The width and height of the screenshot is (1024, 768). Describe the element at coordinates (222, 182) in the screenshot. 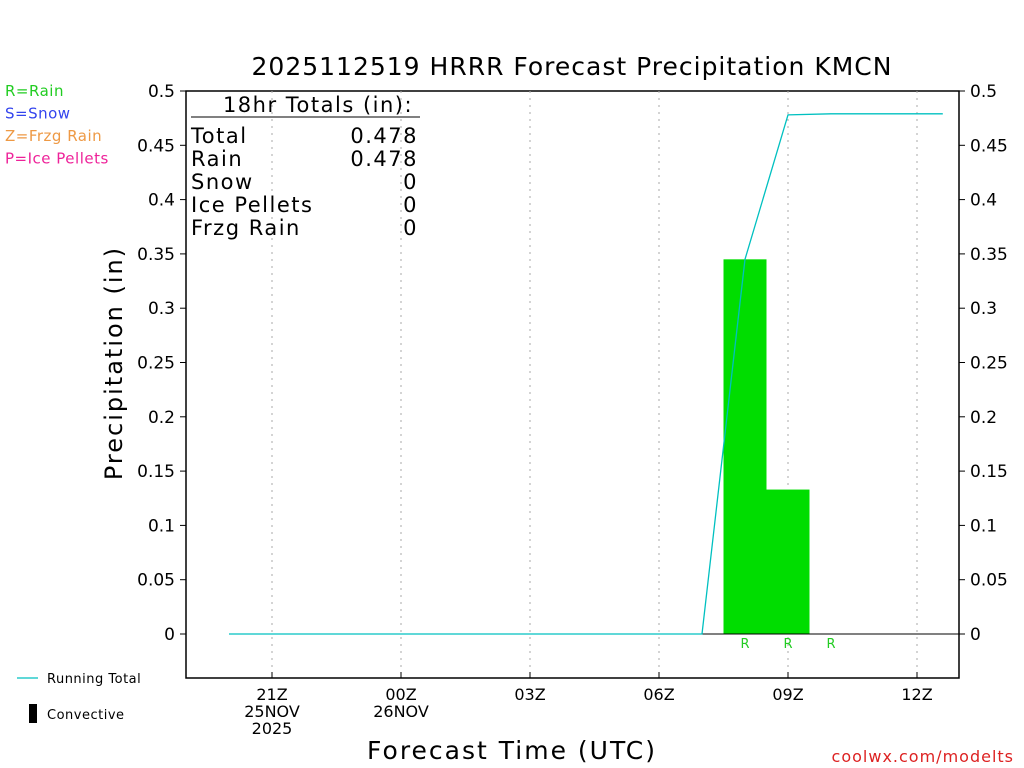

I see `totals-row-label: Snow` at that location.